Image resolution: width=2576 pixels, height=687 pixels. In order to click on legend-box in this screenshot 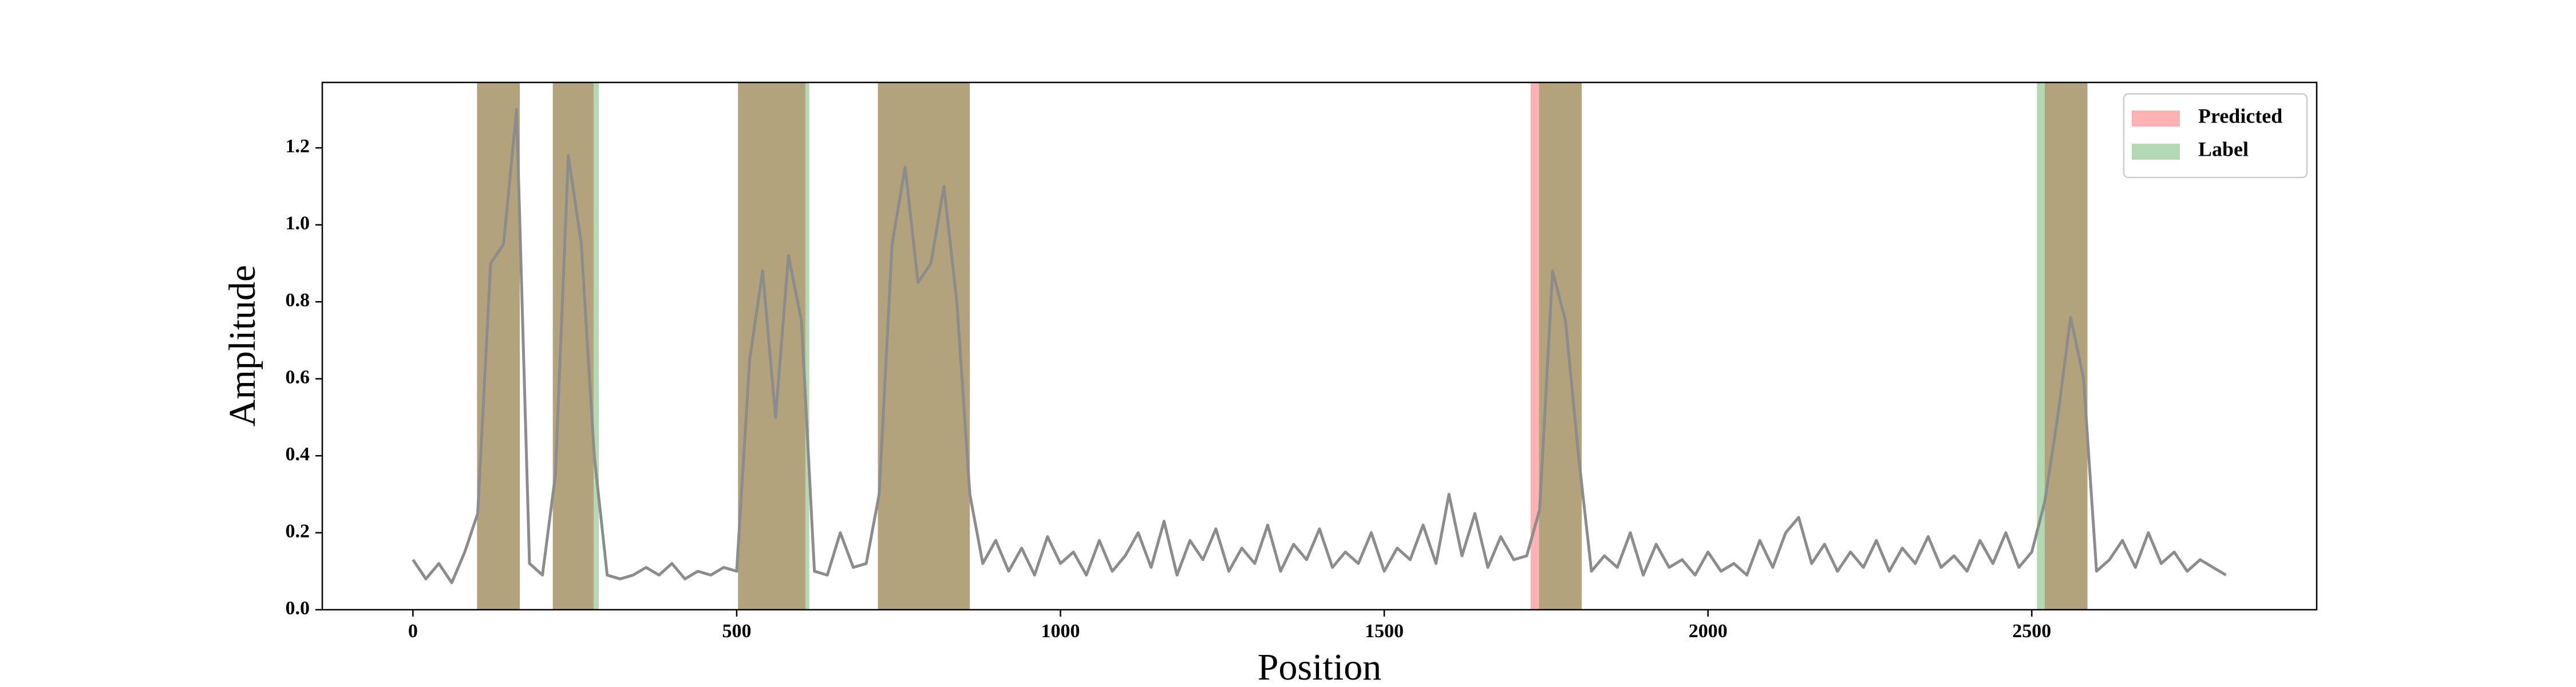, I will do `click(2215, 136)`.